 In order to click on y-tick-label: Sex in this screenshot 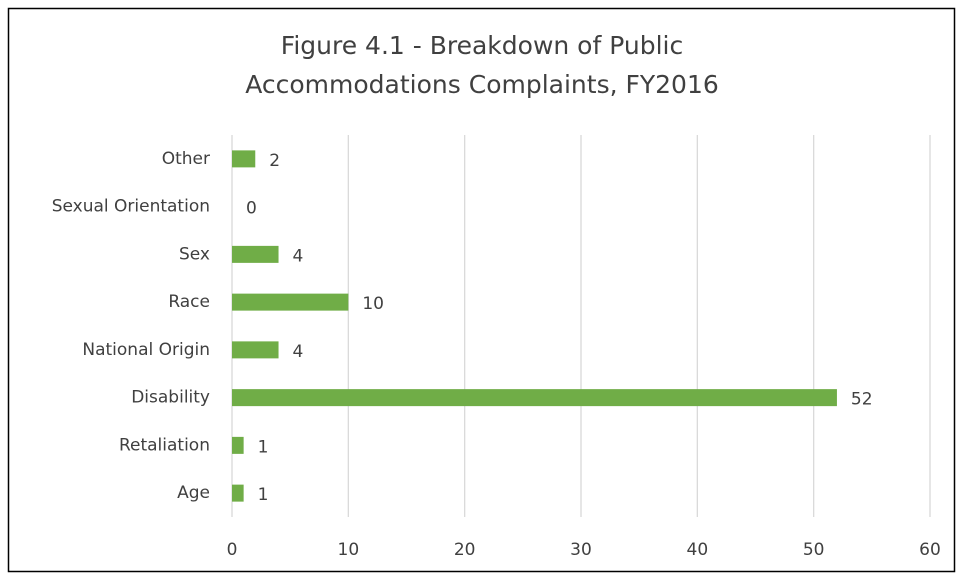, I will do `click(194, 254)`.